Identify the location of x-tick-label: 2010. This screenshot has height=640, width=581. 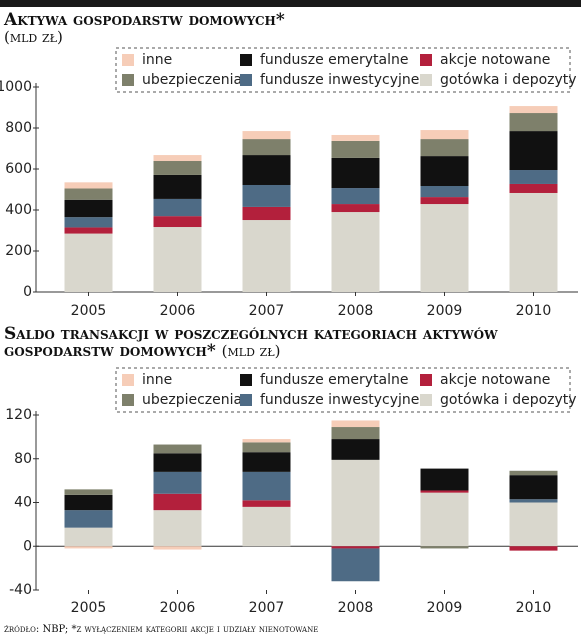
(534, 311).